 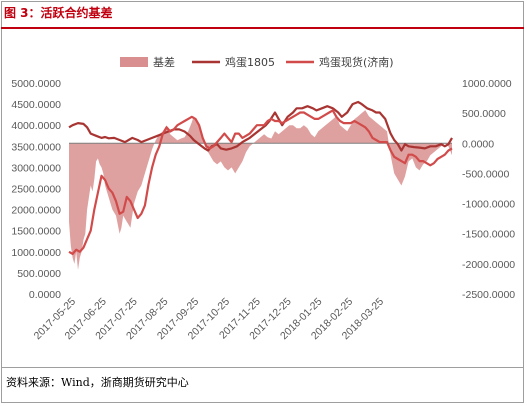 I want to click on chart-legend: 基差 鸡蛋1805 鸡蛋现货(济南), so click(x=257, y=62).